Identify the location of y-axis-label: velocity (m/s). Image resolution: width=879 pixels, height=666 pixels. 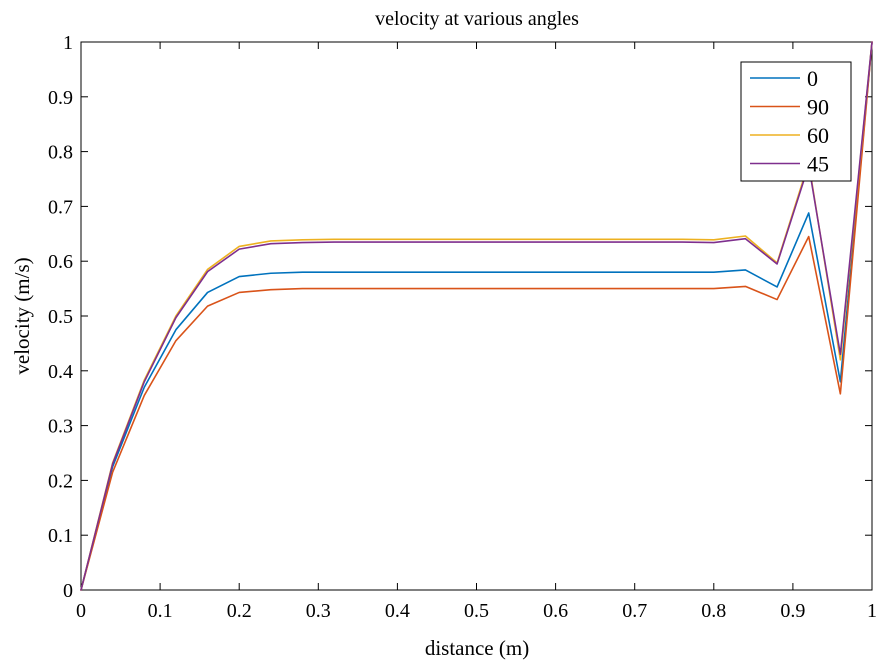
(22, 315).